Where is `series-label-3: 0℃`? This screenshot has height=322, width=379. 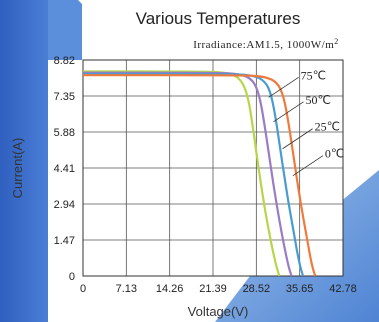
series-label-3: 0℃ is located at coordinates (334, 154).